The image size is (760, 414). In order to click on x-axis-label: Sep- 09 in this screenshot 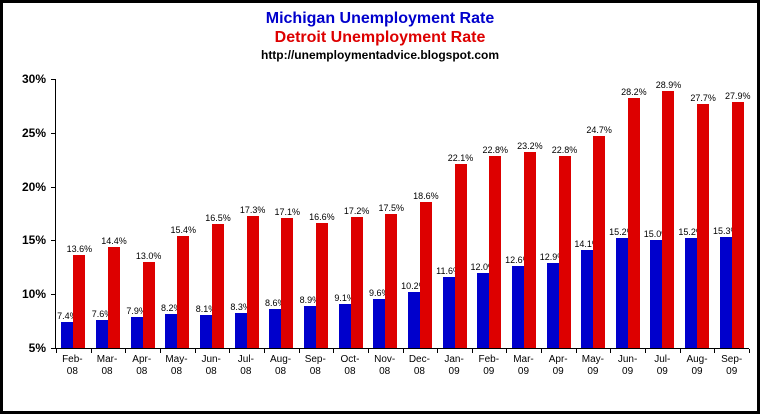, I will do `click(732, 365)`.